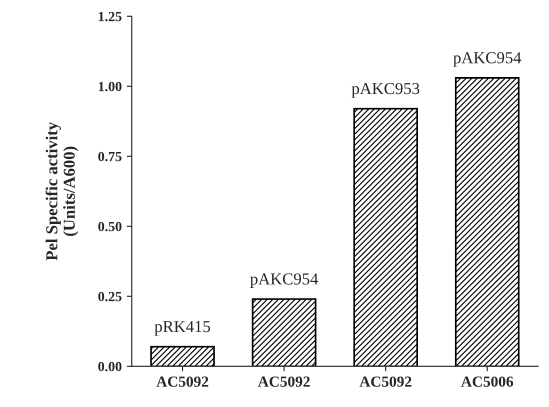 The image size is (549, 407). Describe the element at coordinates (62, 191) in the screenshot. I see `y-axis-title: Pel Specific activity (Units/A600)` at that location.